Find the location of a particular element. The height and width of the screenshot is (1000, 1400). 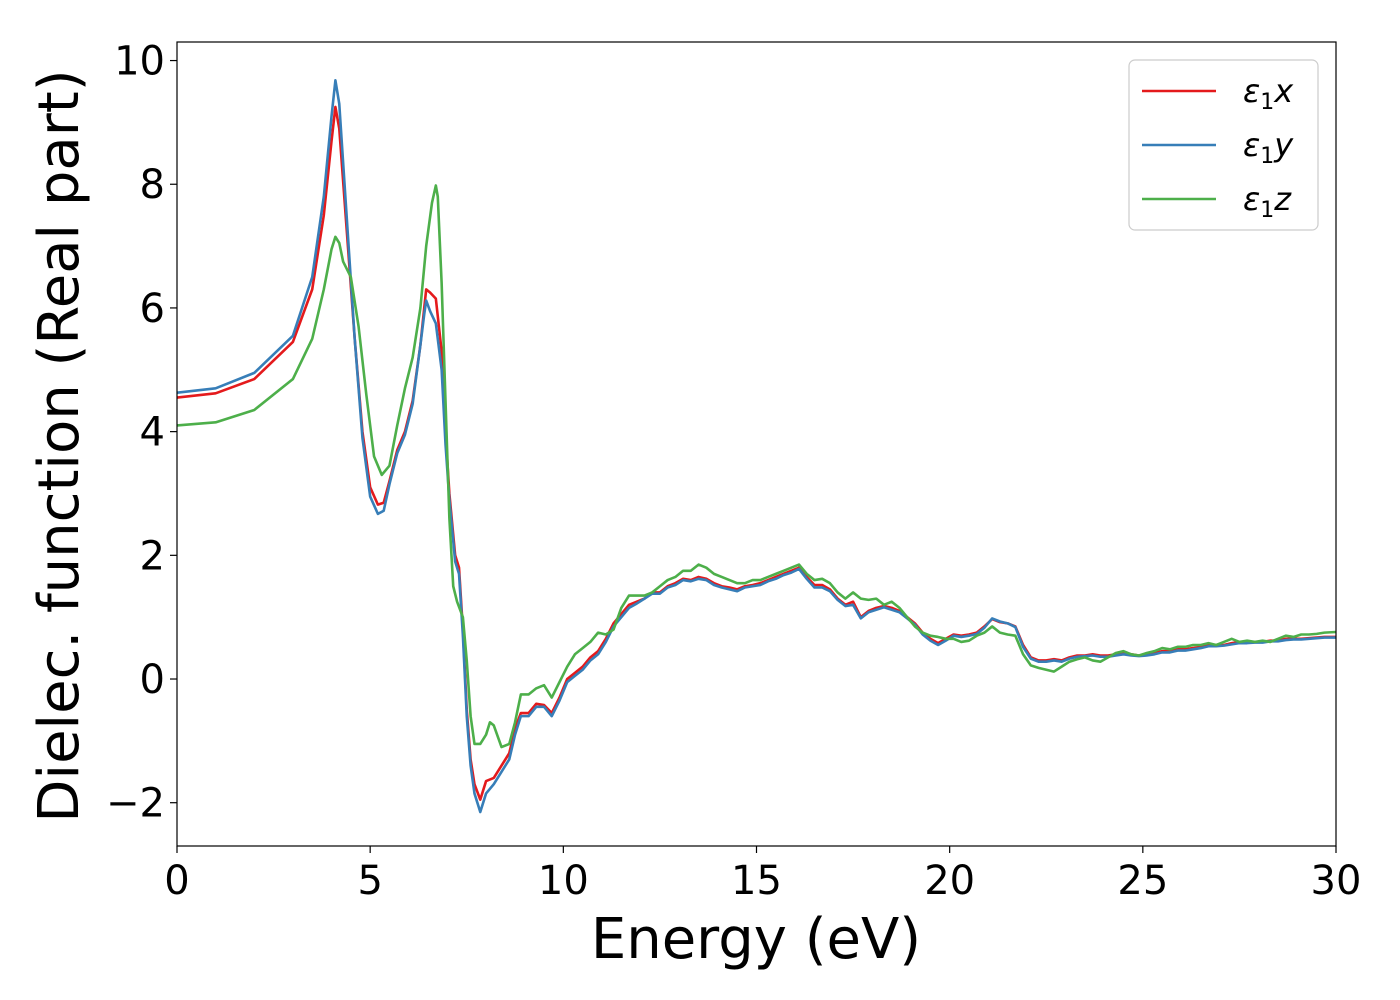

legend-label-y: ε1y is located at coordinates (1268, 147).